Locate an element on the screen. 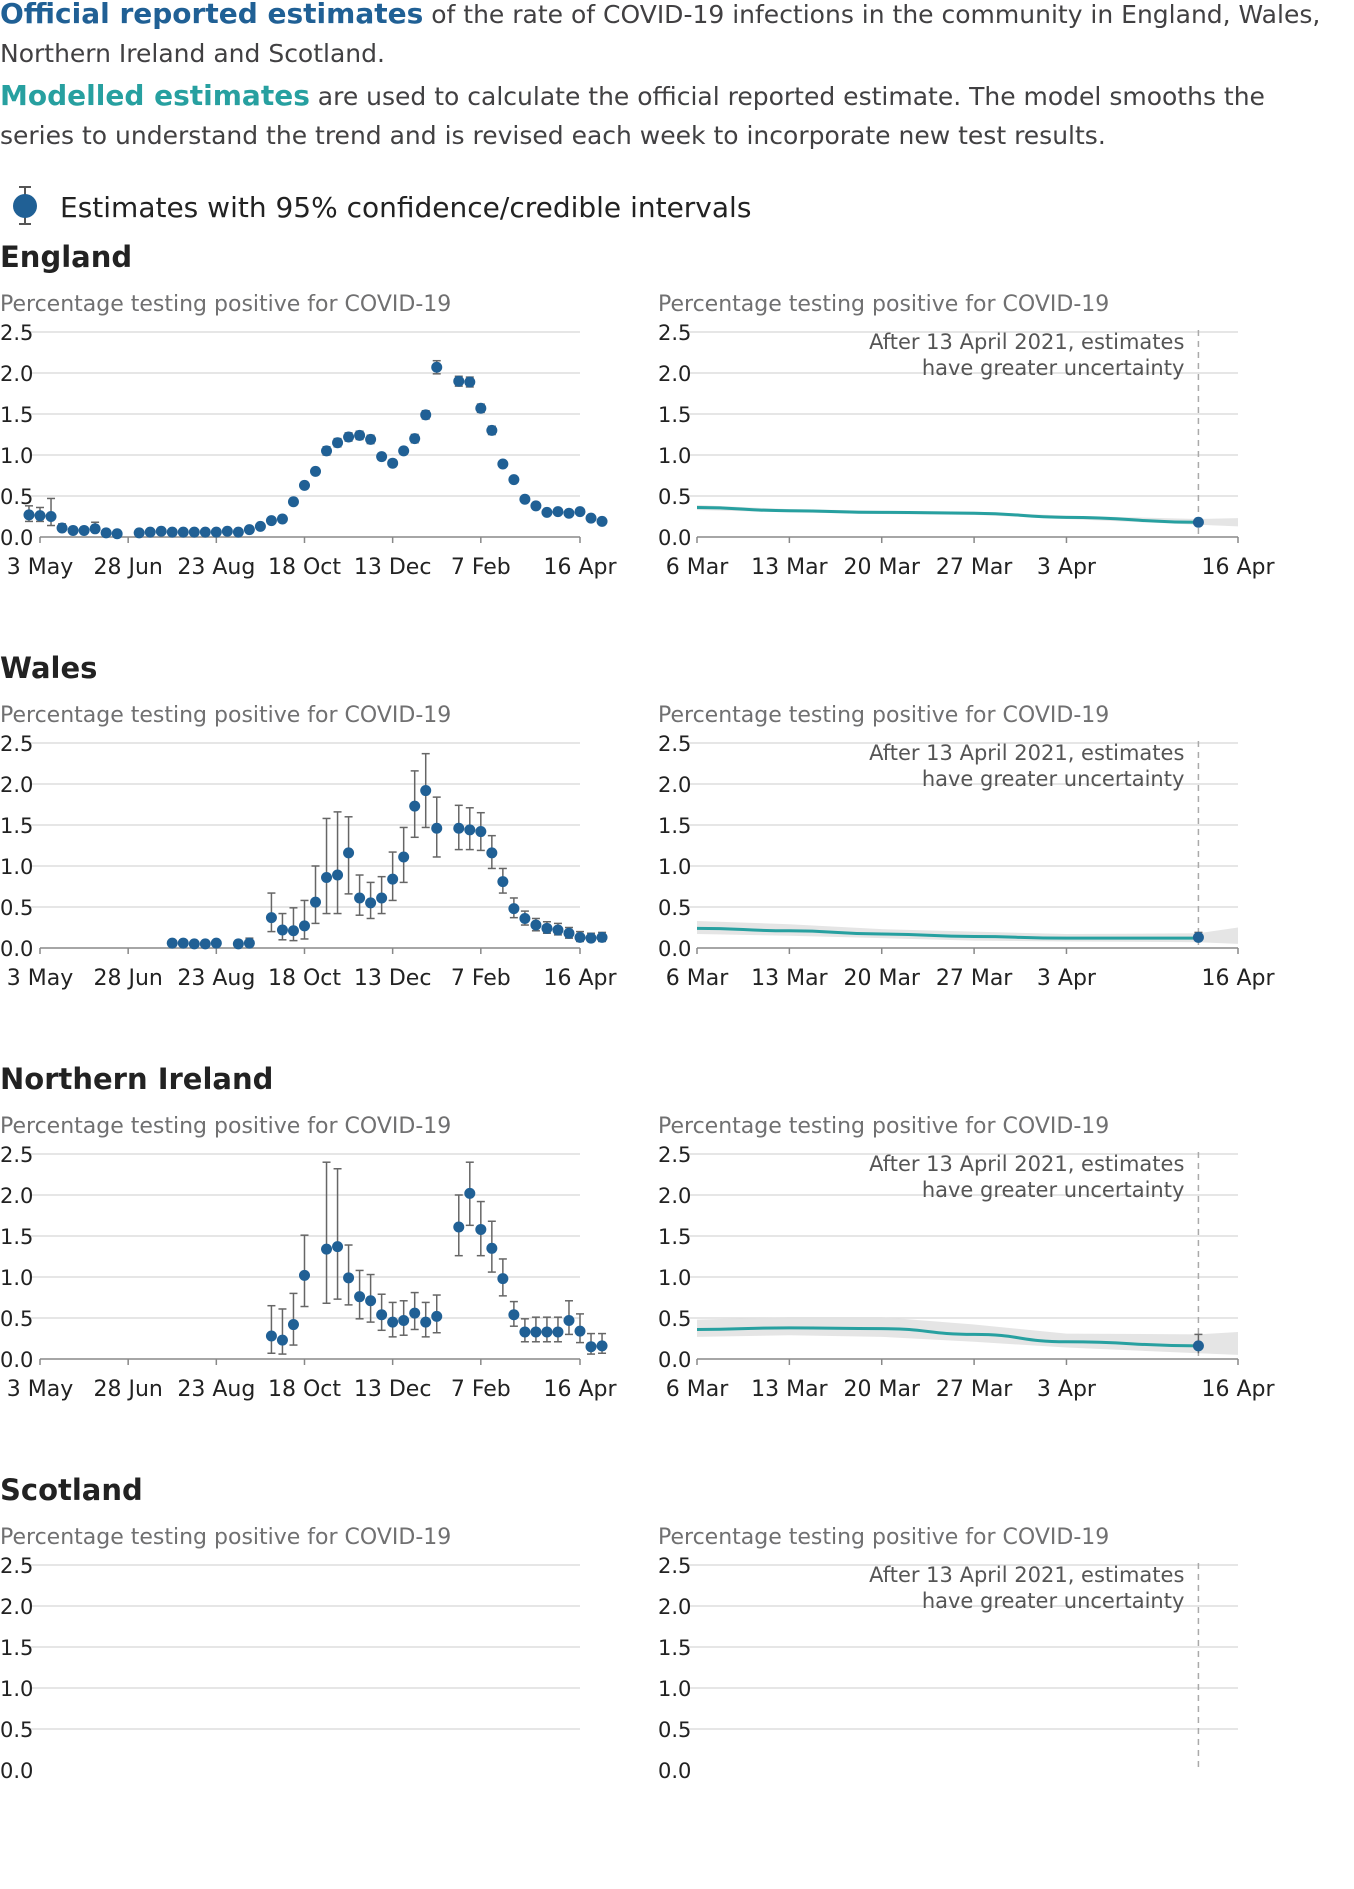  modelled-estimates-label: Modelled estimates is located at coordinates (155, 95).